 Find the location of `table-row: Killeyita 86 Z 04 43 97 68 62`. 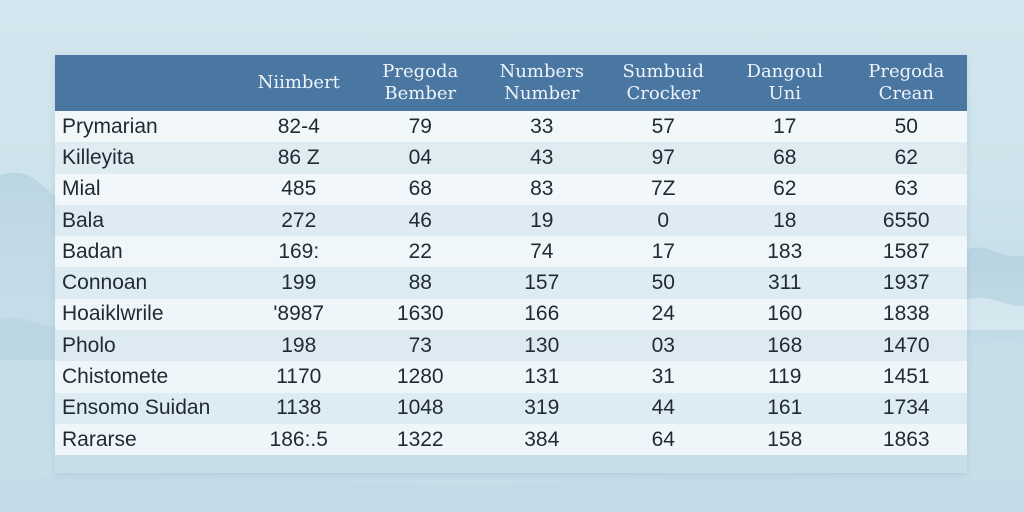

table-row: Killeyita 86 Z 04 43 97 68 62 is located at coordinates (511, 158).